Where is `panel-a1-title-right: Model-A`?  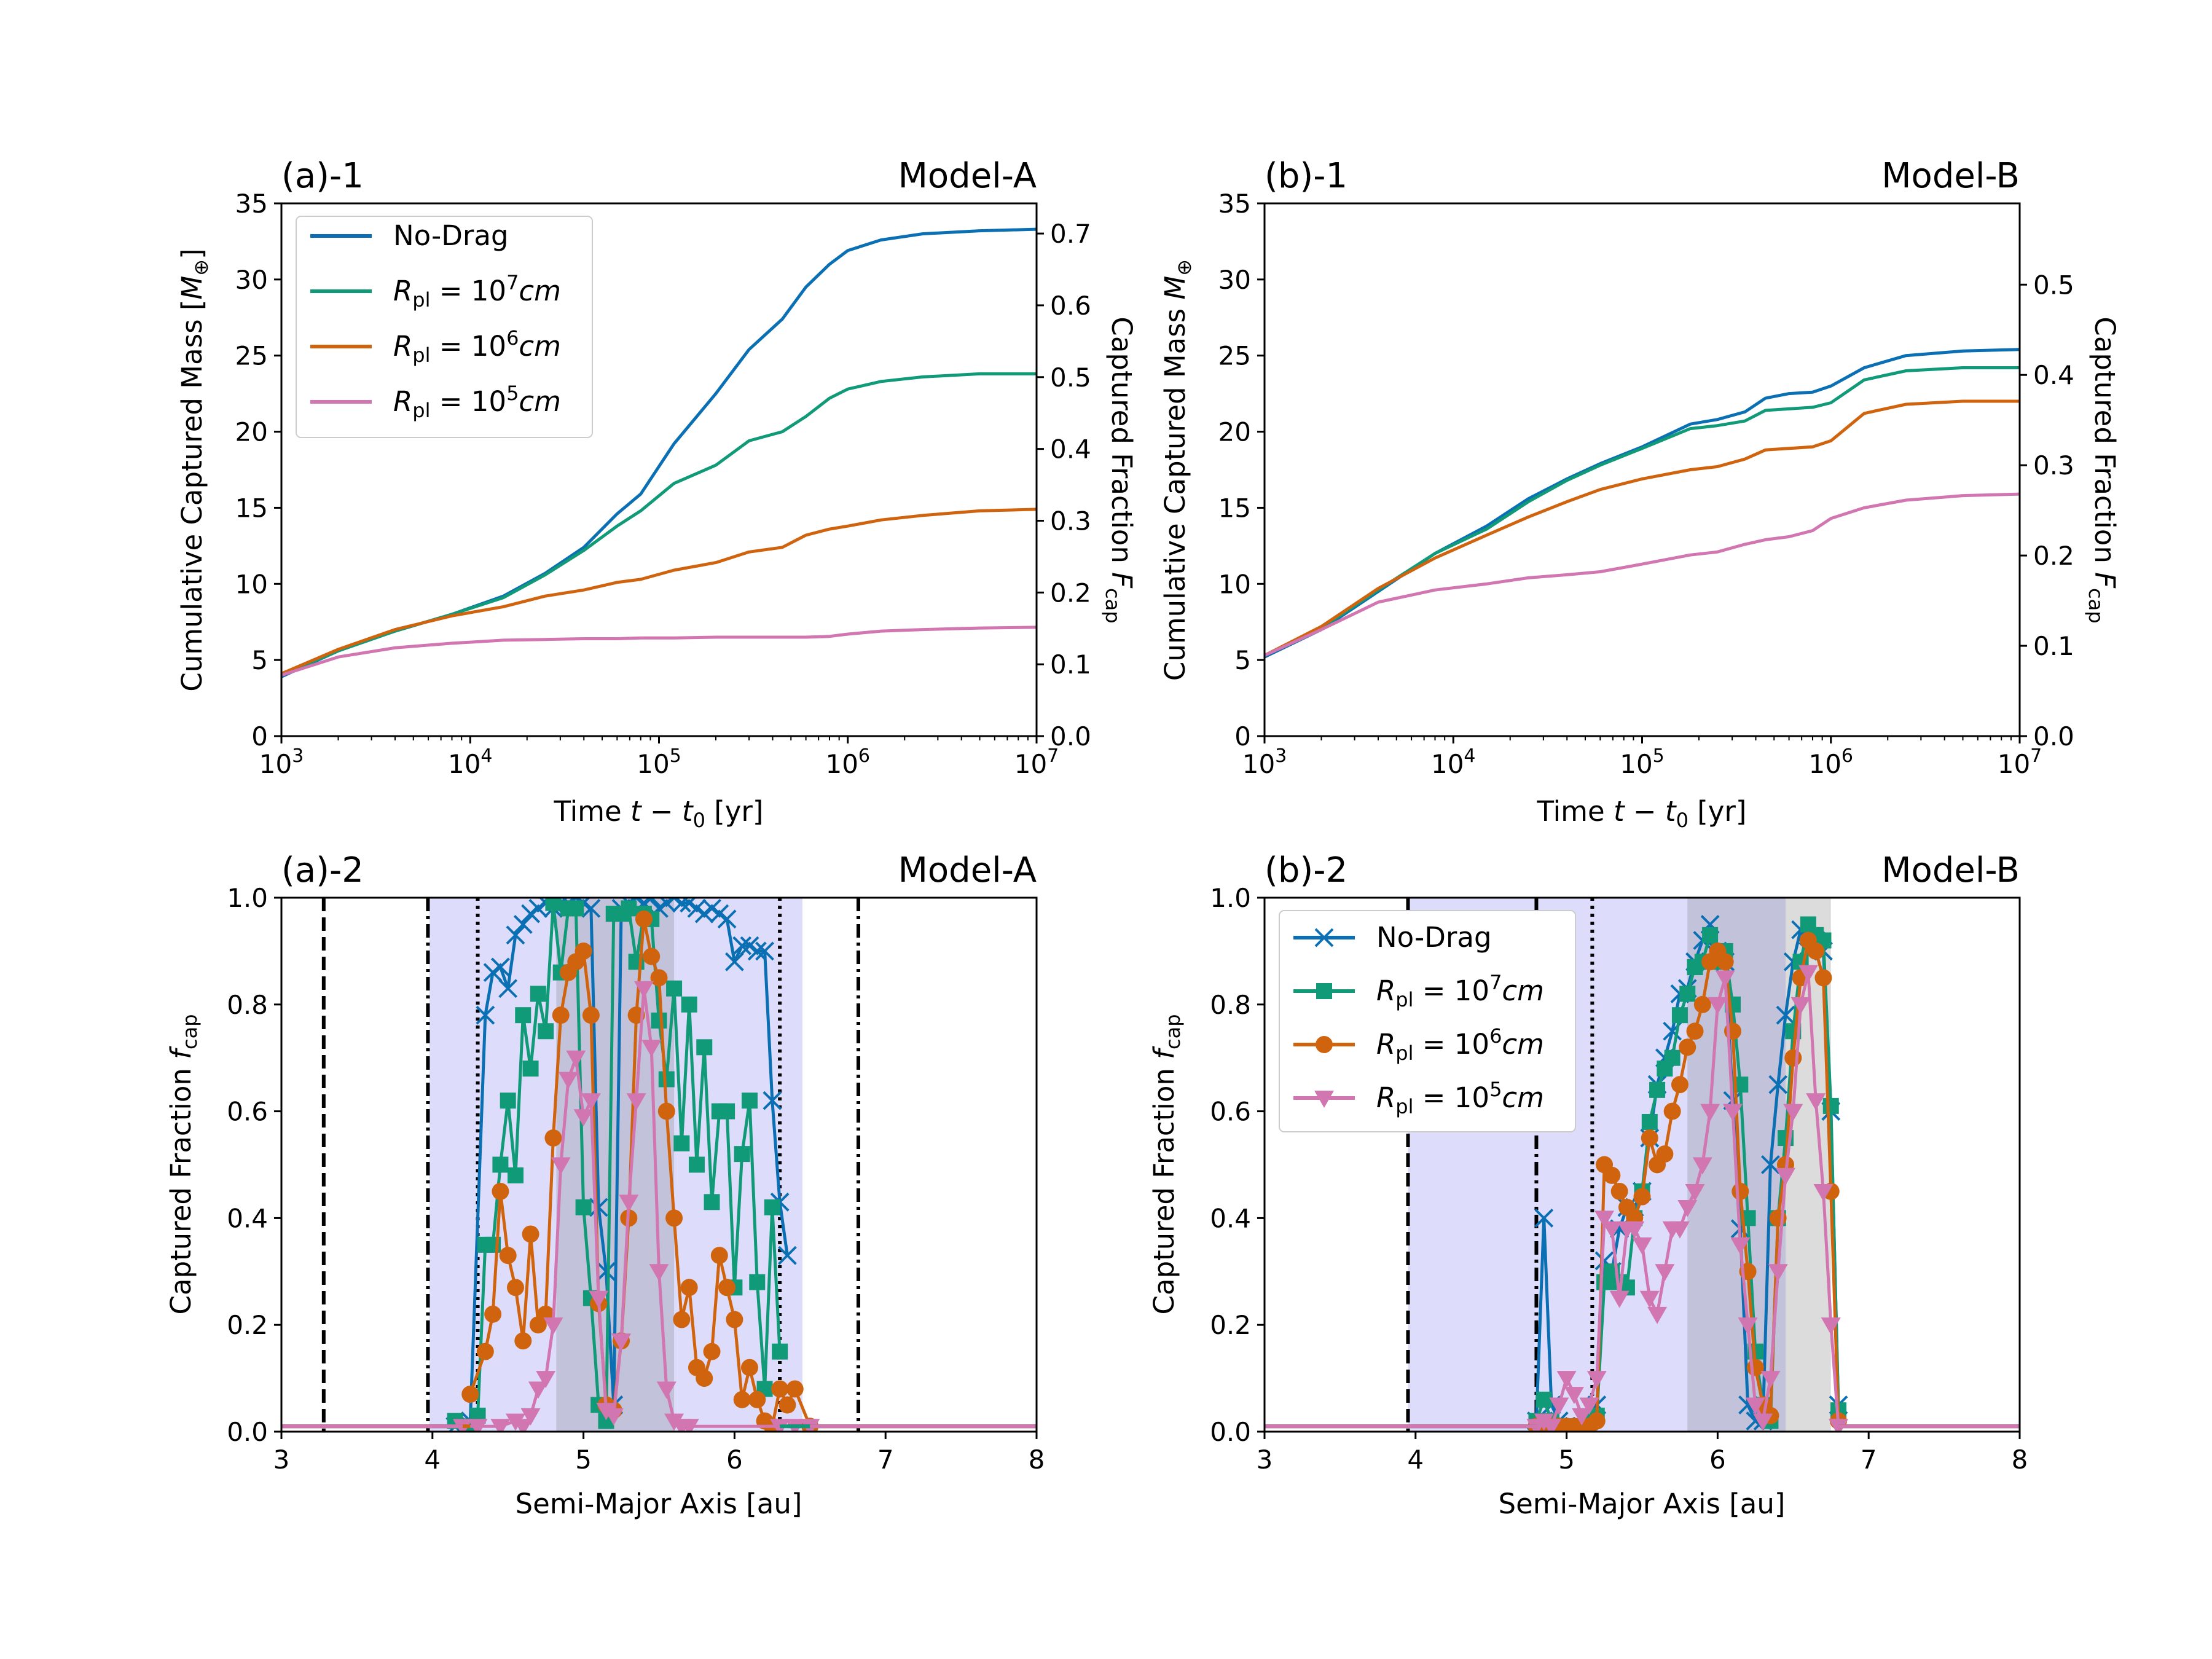
panel-a1-title-right: Model-A is located at coordinates (967, 176).